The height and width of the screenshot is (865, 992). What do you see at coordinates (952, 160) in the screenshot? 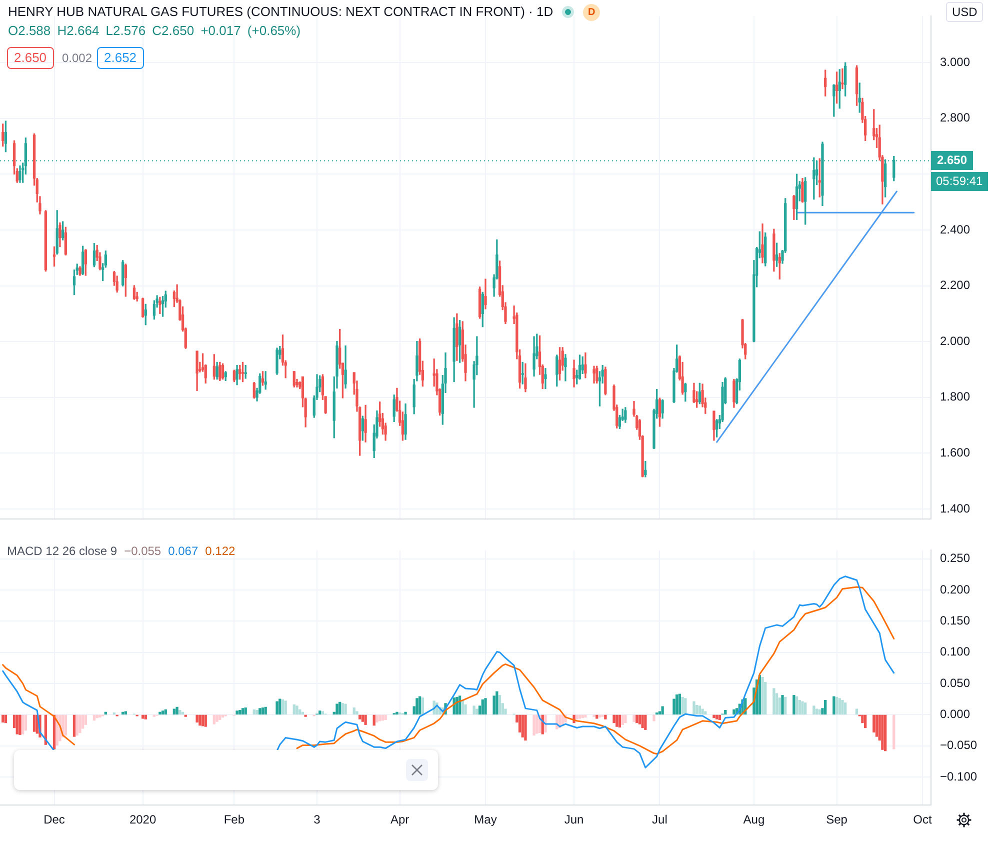
I see `ref-line-label: 2.650` at bounding box center [952, 160].